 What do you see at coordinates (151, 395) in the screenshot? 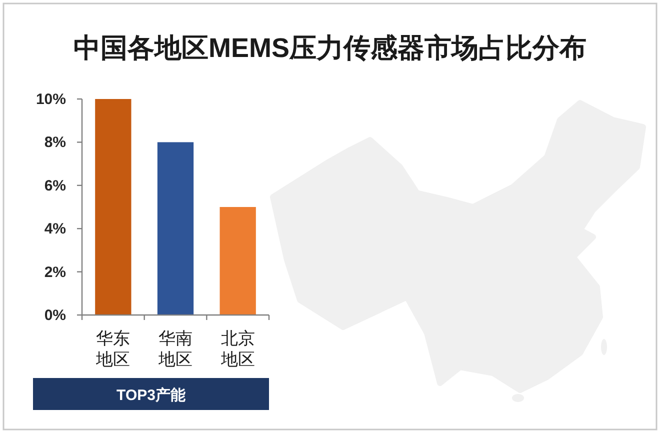
I see `x-axis-title: TOP3产能` at bounding box center [151, 395].